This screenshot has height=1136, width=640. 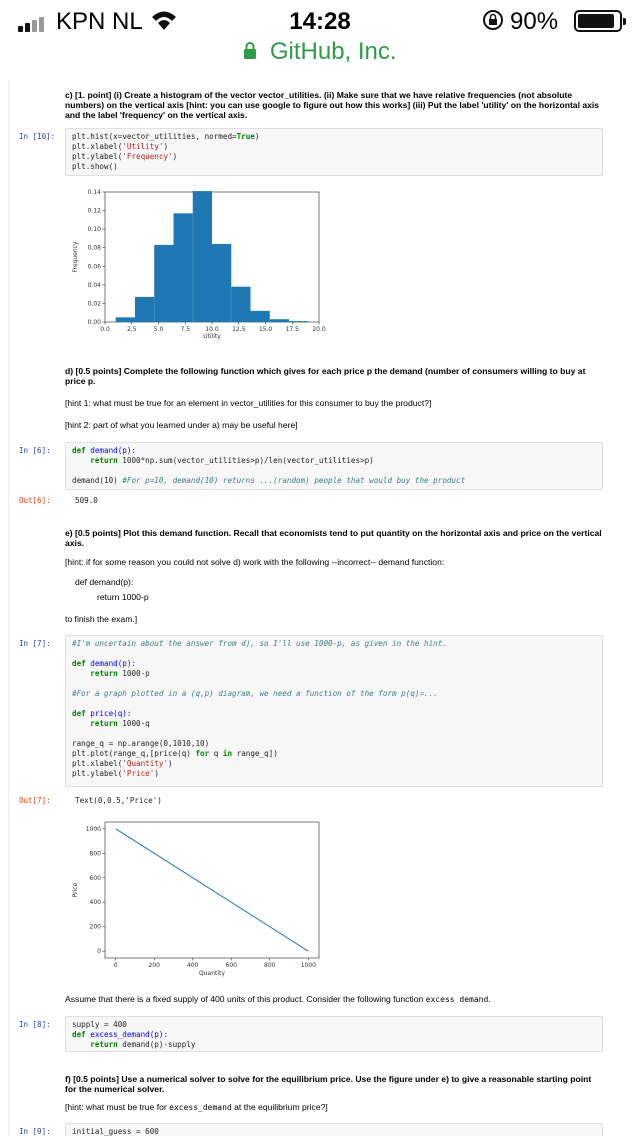 I want to click on code-cell-9: initial_guess = 600, so click(x=334, y=1129).